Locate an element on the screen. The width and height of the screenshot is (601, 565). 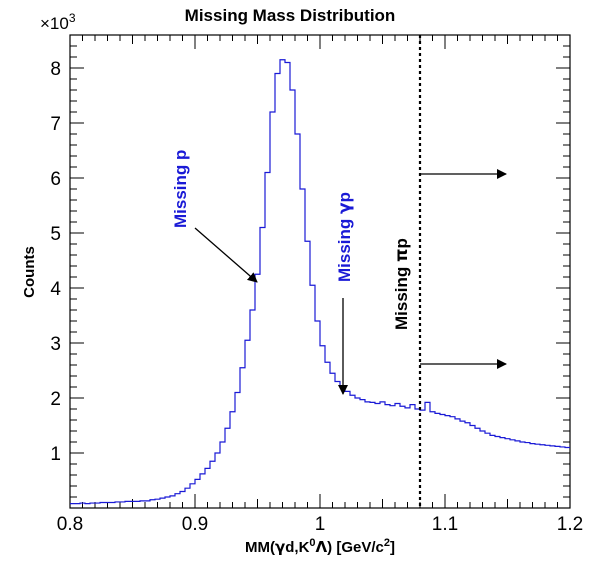
y-tick-label: 3 is located at coordinates (55, 344).